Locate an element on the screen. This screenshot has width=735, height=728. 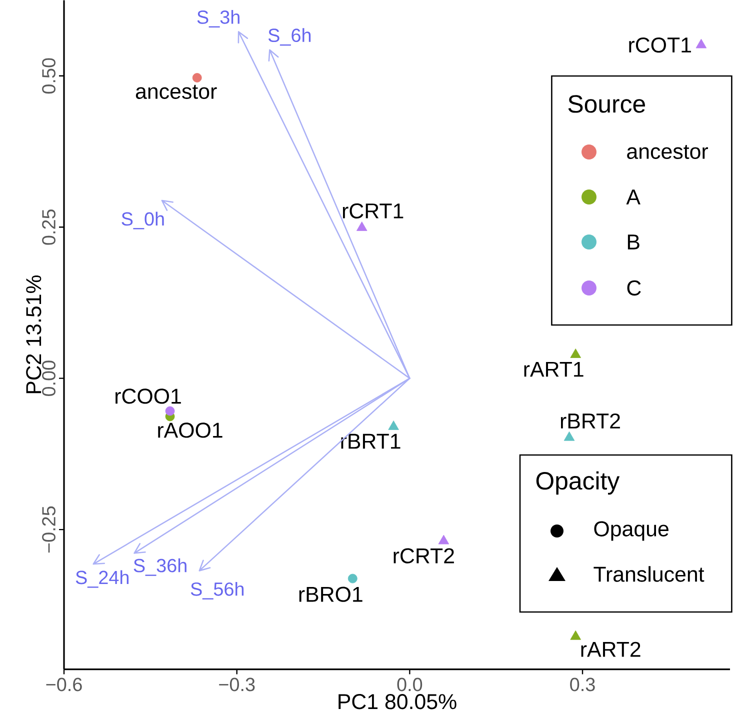
series-label: S_3h is located at coordinates (218, 19).